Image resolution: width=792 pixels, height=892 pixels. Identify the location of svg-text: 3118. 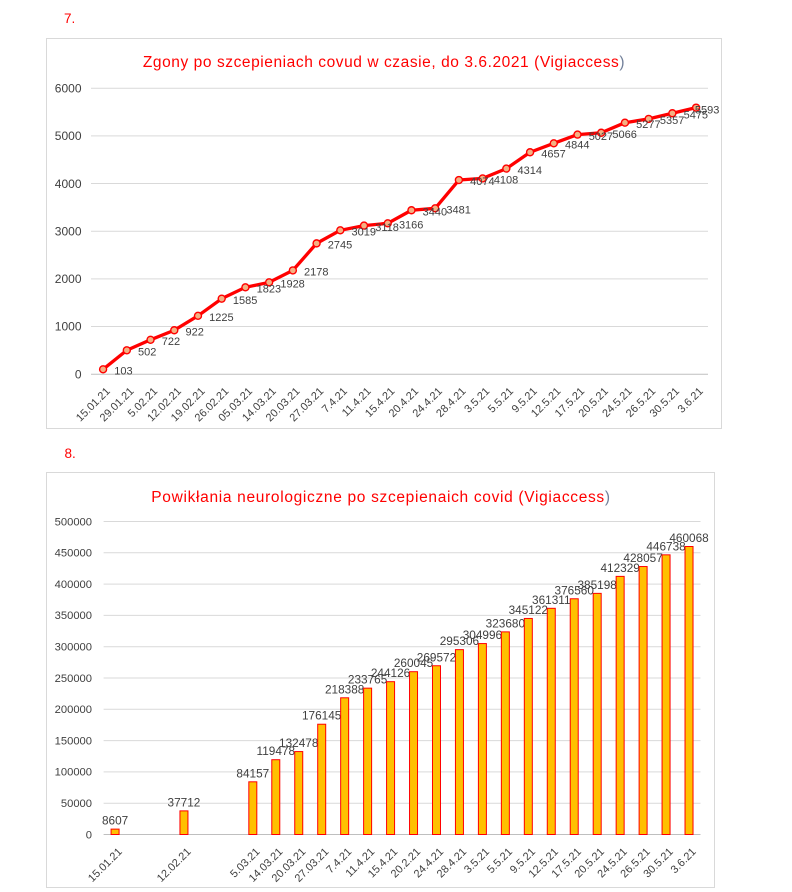
(387, 228).